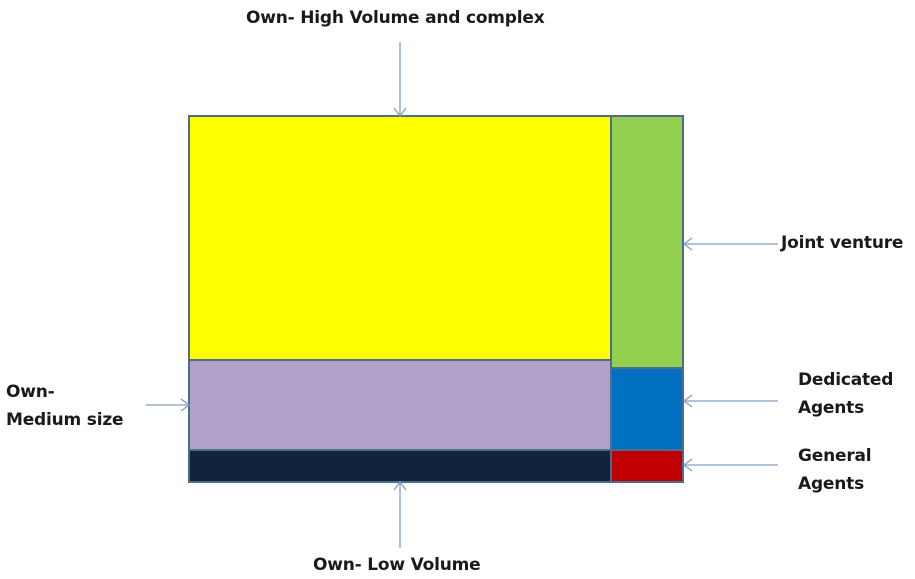  I want to click on block-dedicated-agents, so click(647, 409).